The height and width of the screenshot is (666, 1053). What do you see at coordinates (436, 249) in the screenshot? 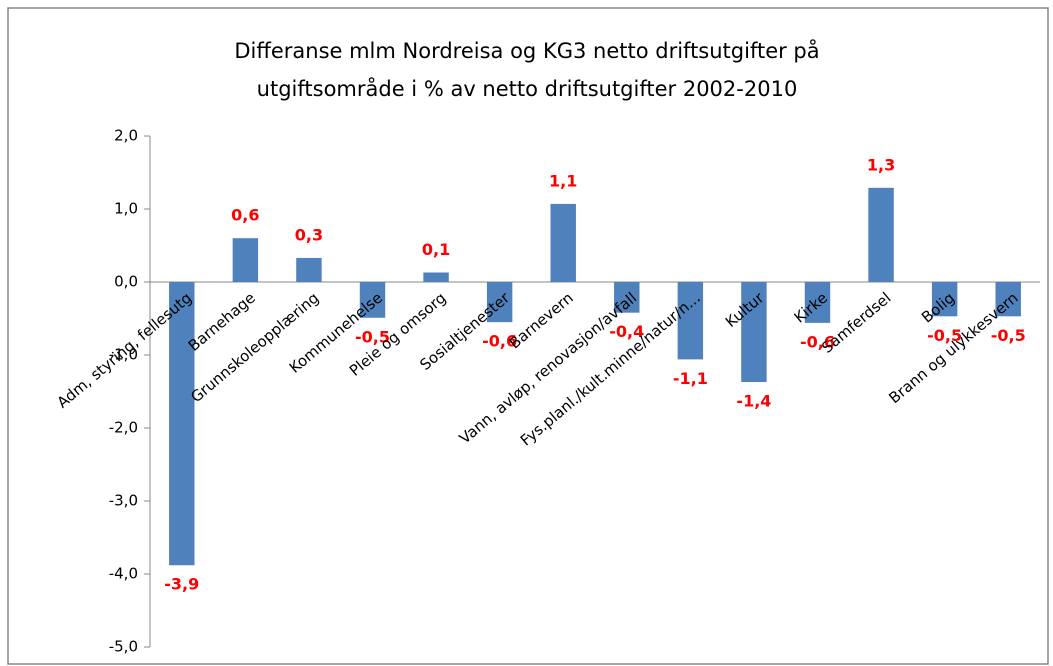
I see `value-label: 0,1` at bounding box center [436, 249].